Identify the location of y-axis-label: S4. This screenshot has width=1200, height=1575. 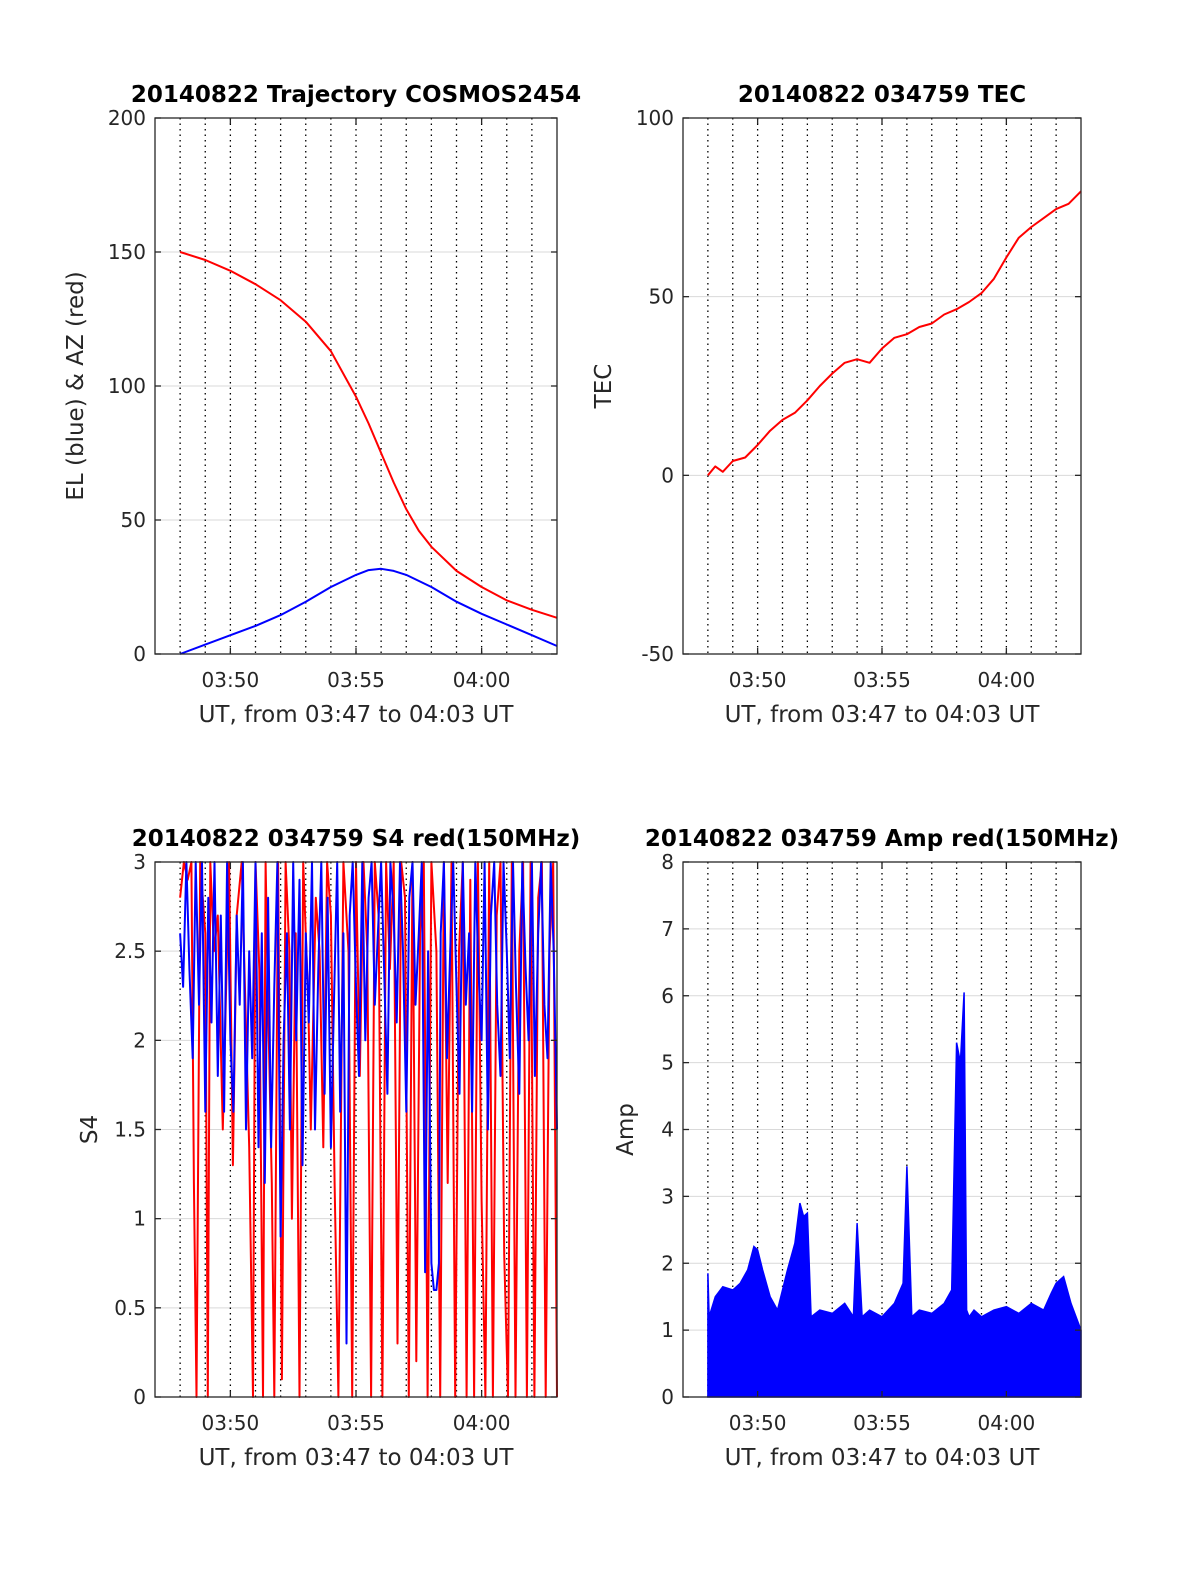
(90, 1129).